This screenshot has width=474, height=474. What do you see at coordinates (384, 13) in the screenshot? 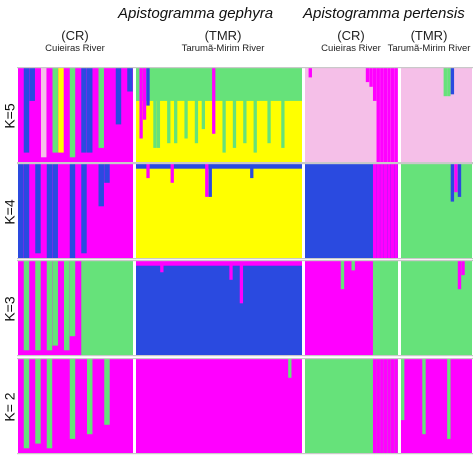
I see `species-title-pertensis: Apistogramma pertensis` at bounding box center [384, 13].